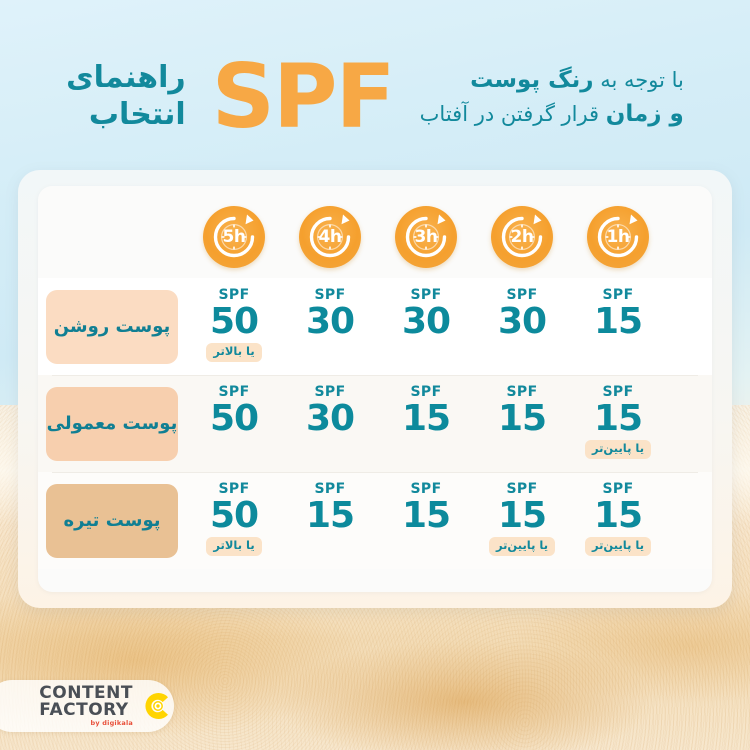 Image resolution: width=750 pixels, height=750 pixels. I want to click on clock-arrow-icon: 4h, so click(330, 237).